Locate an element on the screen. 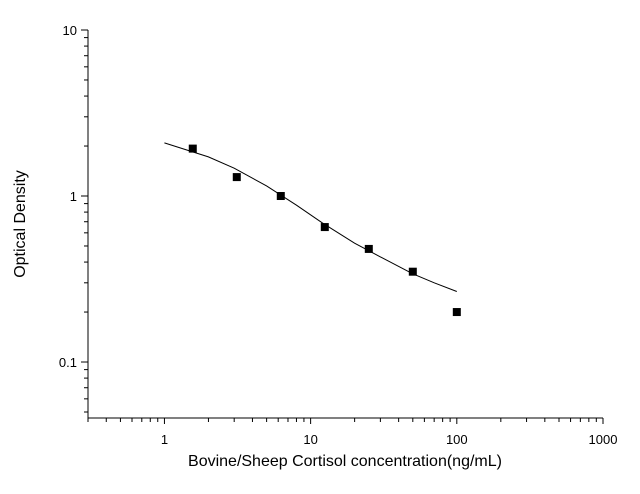  x-tick-label: 10 is located at coordinates (310, 439).